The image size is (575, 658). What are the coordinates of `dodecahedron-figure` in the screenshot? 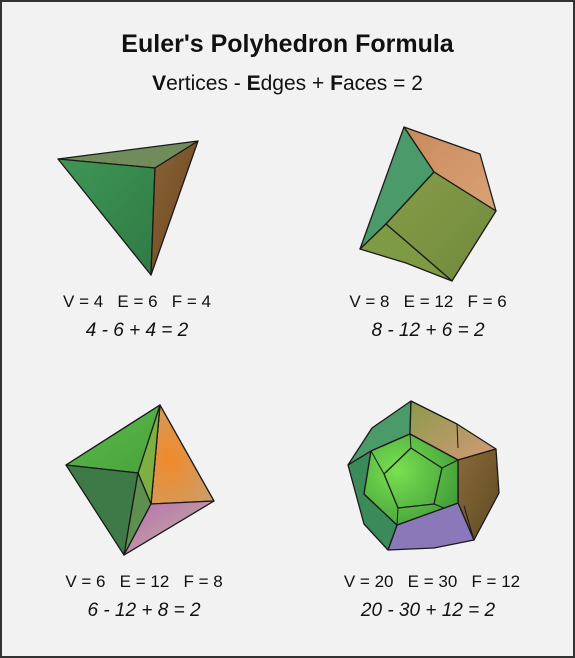 It's located at (423, 475).